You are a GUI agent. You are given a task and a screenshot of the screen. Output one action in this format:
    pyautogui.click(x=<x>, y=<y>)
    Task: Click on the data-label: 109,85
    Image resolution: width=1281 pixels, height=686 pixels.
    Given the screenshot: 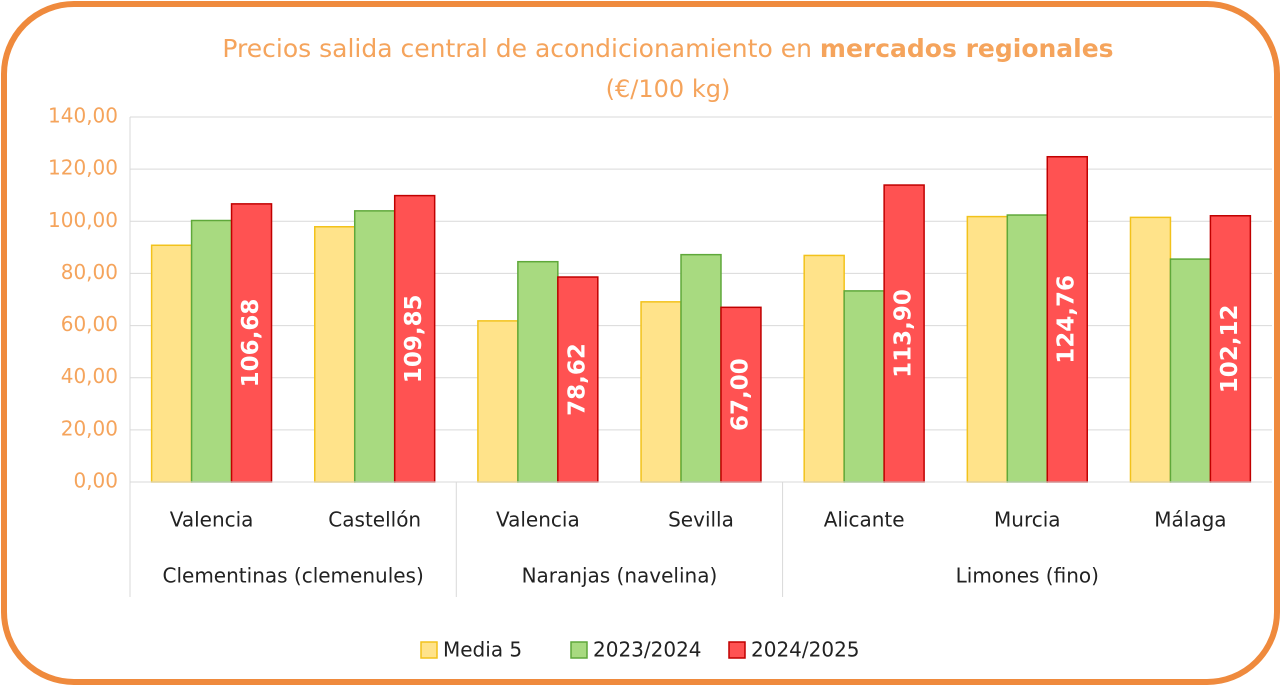 What is the action you would take?
    pyautogui.click(x=414, y=338)
    